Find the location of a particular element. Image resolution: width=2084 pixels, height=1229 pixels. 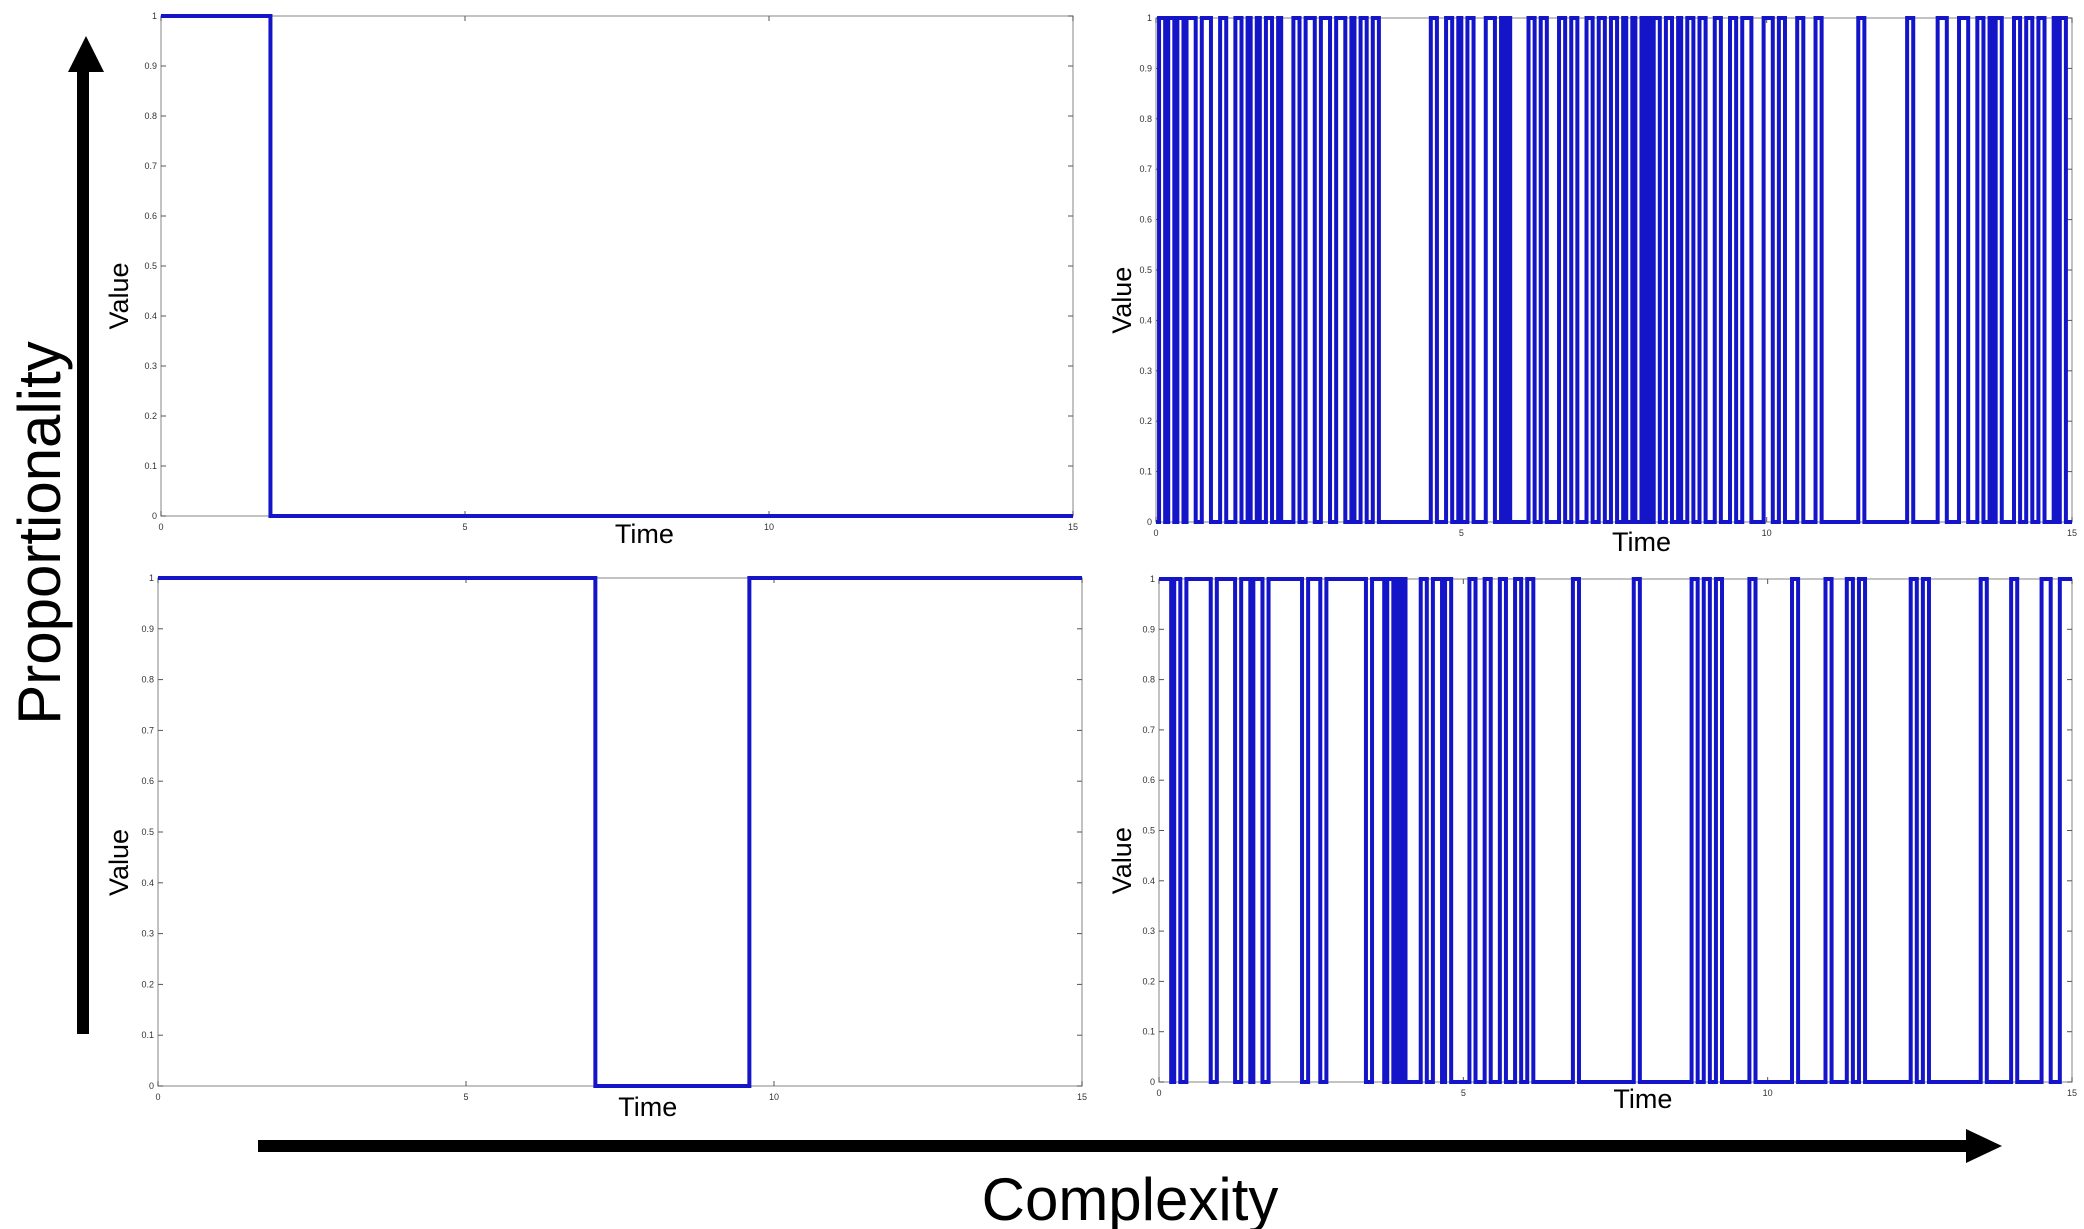

complexity-arrow is located at coordinates (1130, 1146).